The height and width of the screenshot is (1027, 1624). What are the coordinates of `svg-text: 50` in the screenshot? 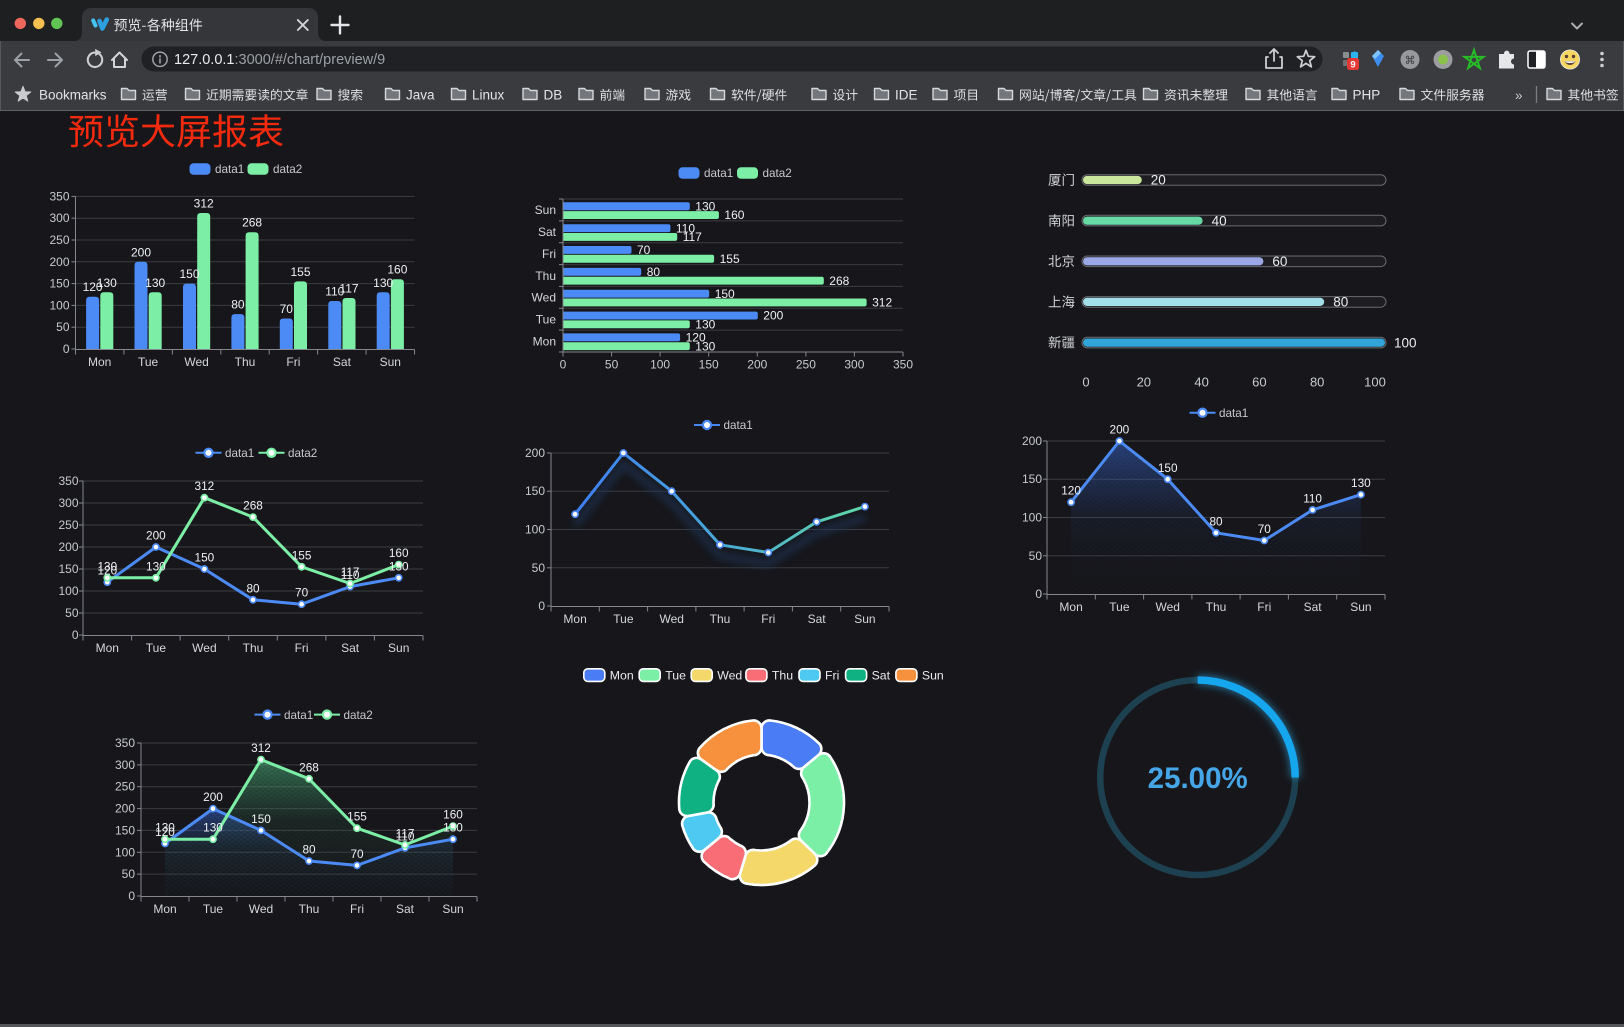 It's located at (63, 327).